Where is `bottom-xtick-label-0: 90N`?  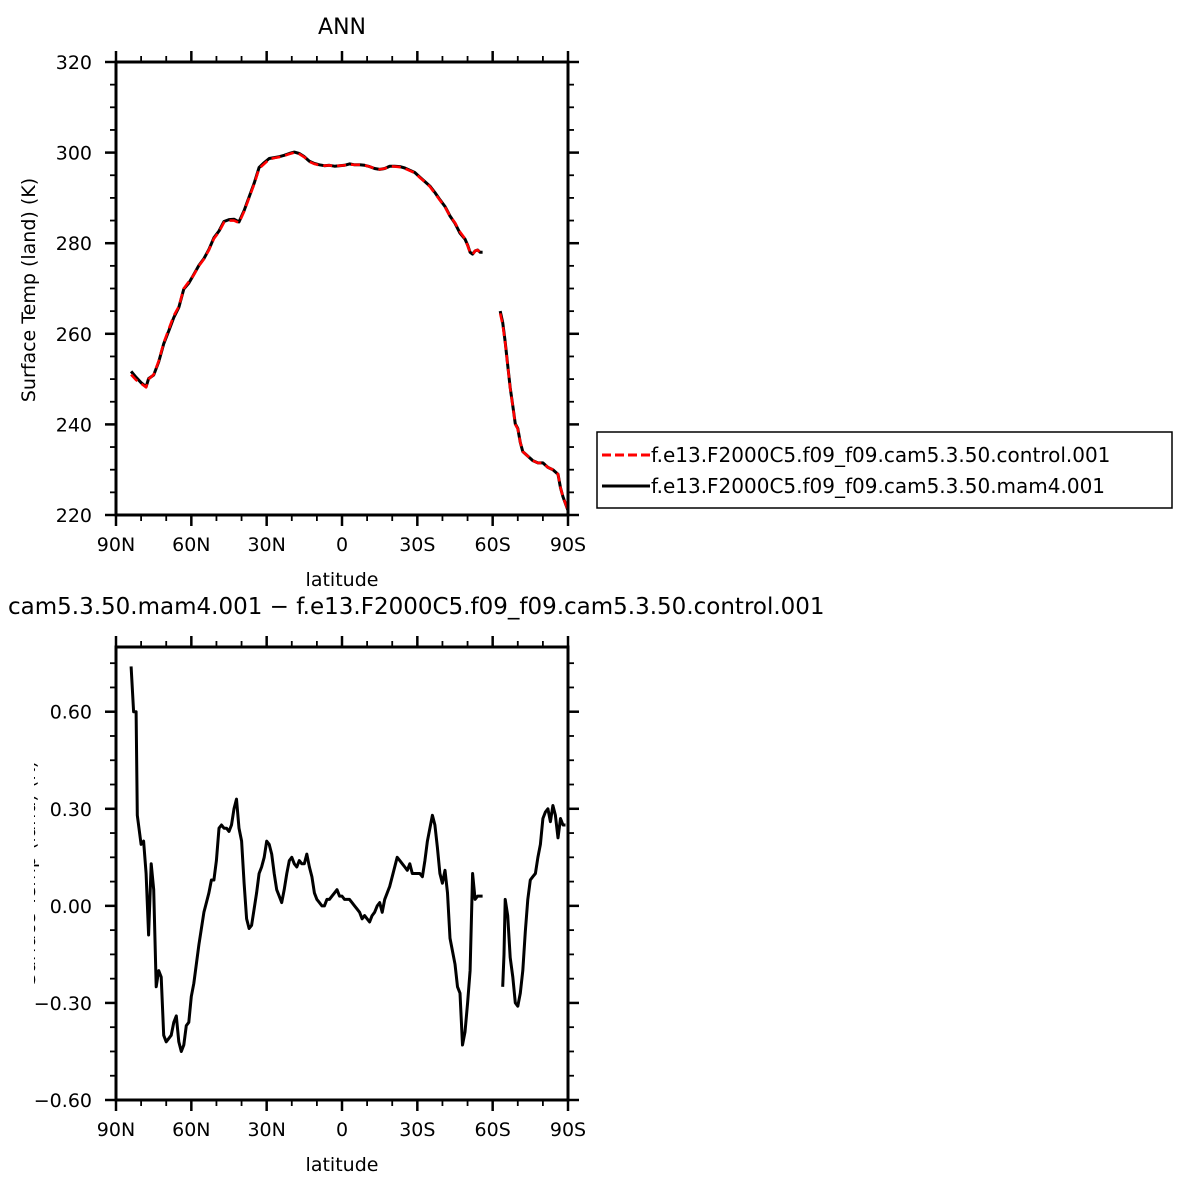
bottom-xtick-label-0: 90N is located at coordinates (116, 1130).